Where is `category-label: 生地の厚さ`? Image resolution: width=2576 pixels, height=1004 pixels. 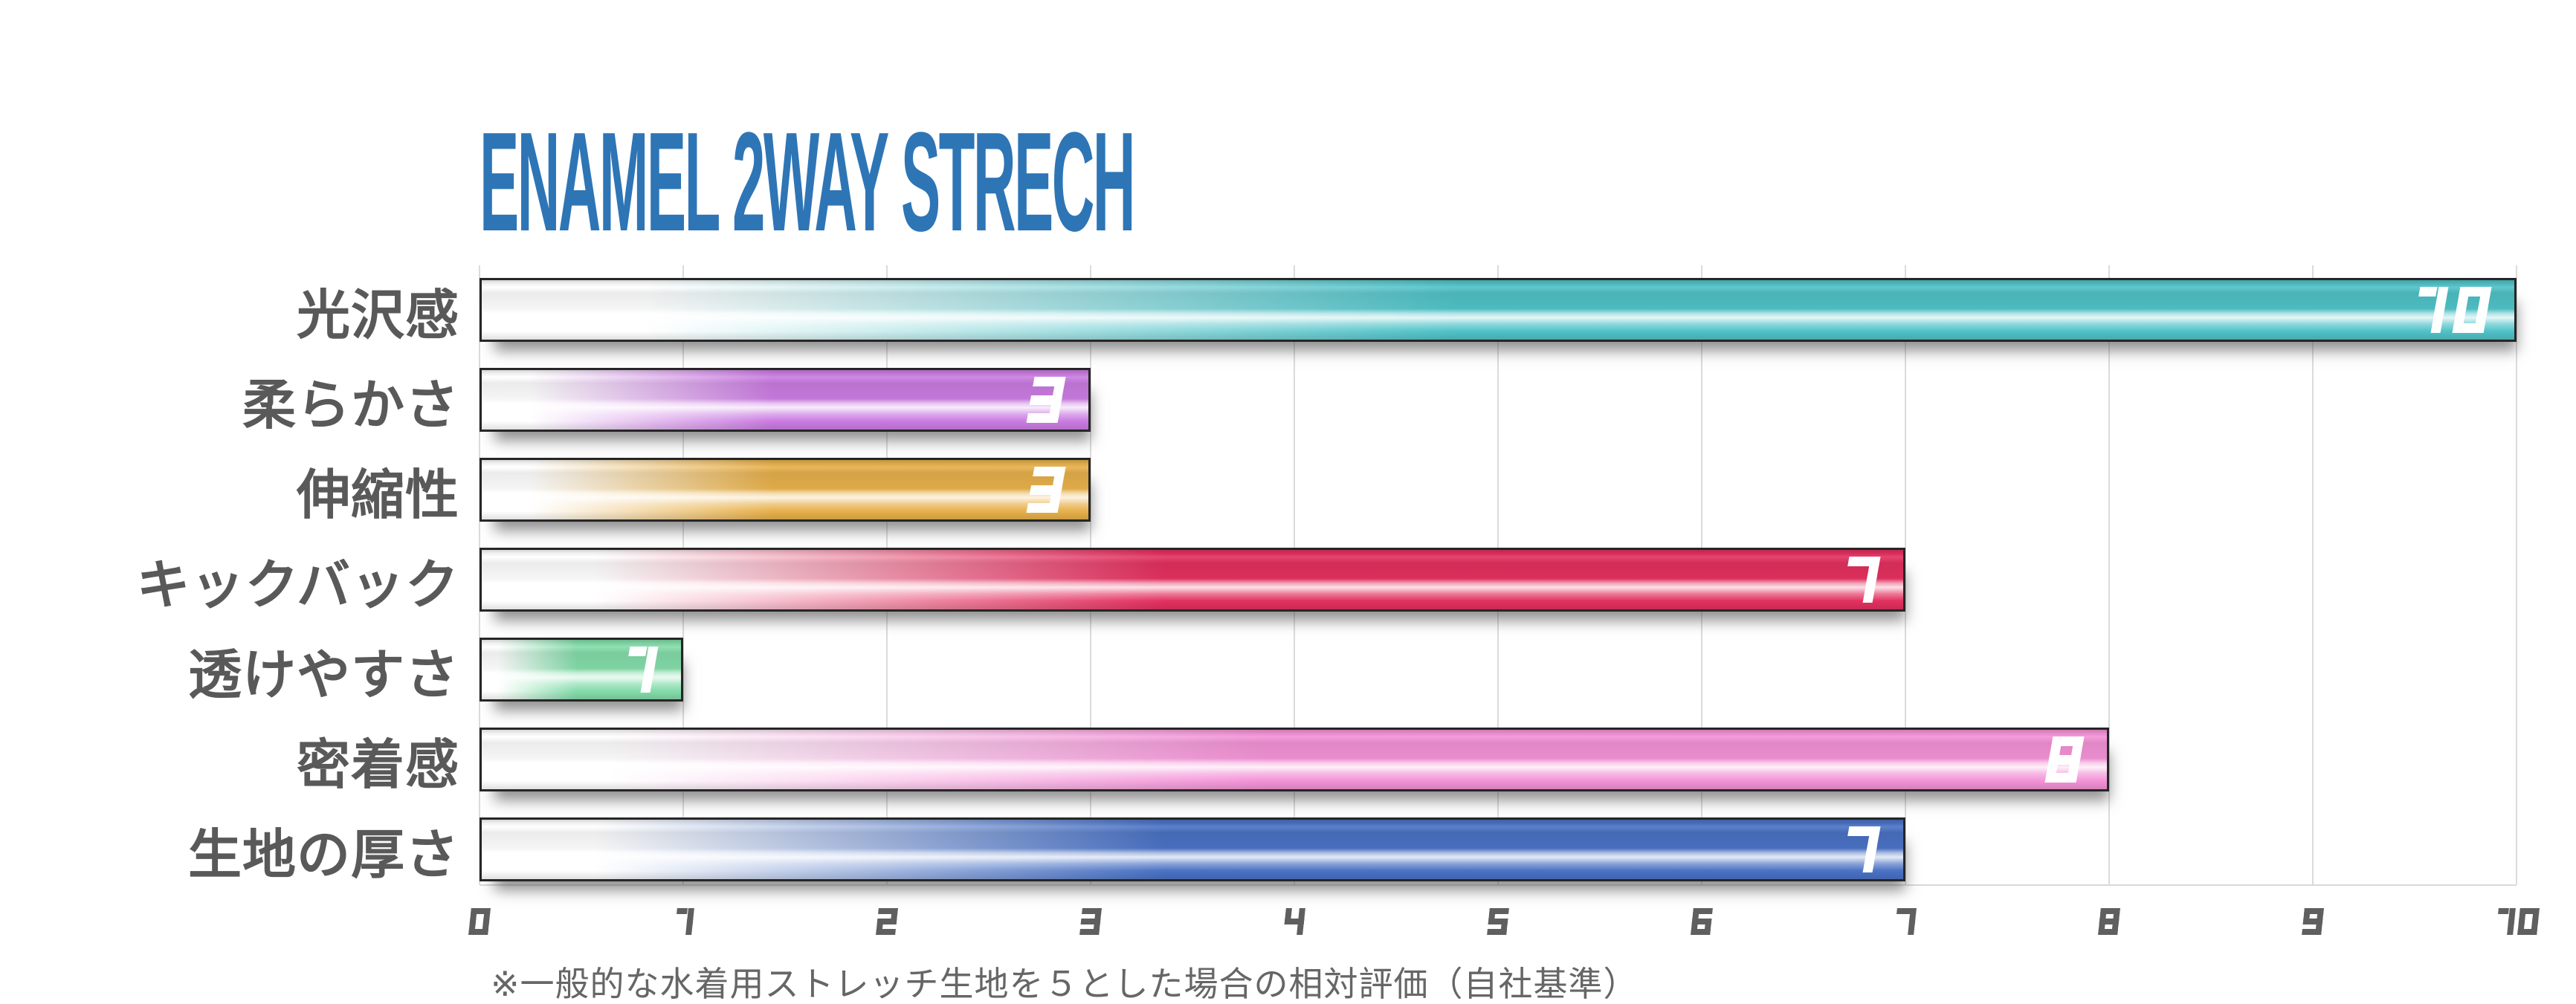 category-label: 生地の厚さ is located at coordinates (323, 855).